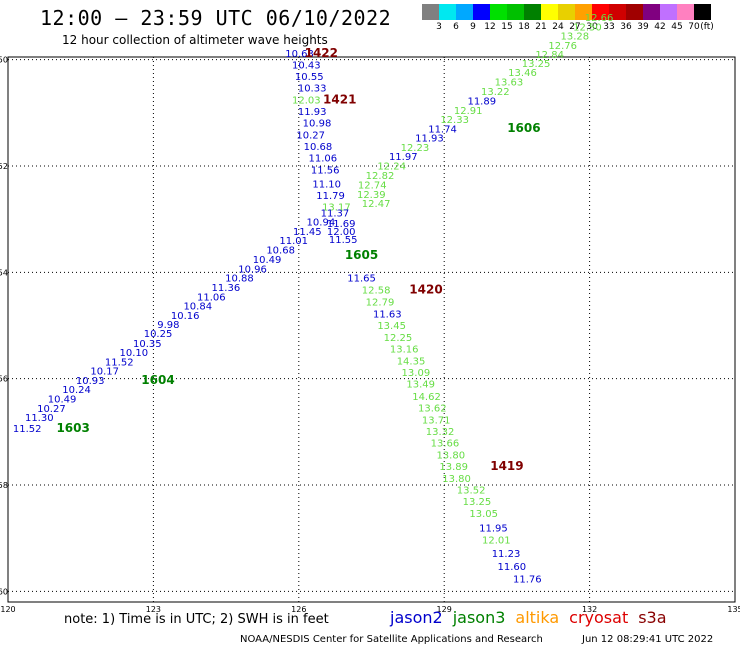 This screenshot has height=650, width=740. Describe the element at coordinates (507, 27) in the screenshot. I see `color-scale-label: 15` at that location.